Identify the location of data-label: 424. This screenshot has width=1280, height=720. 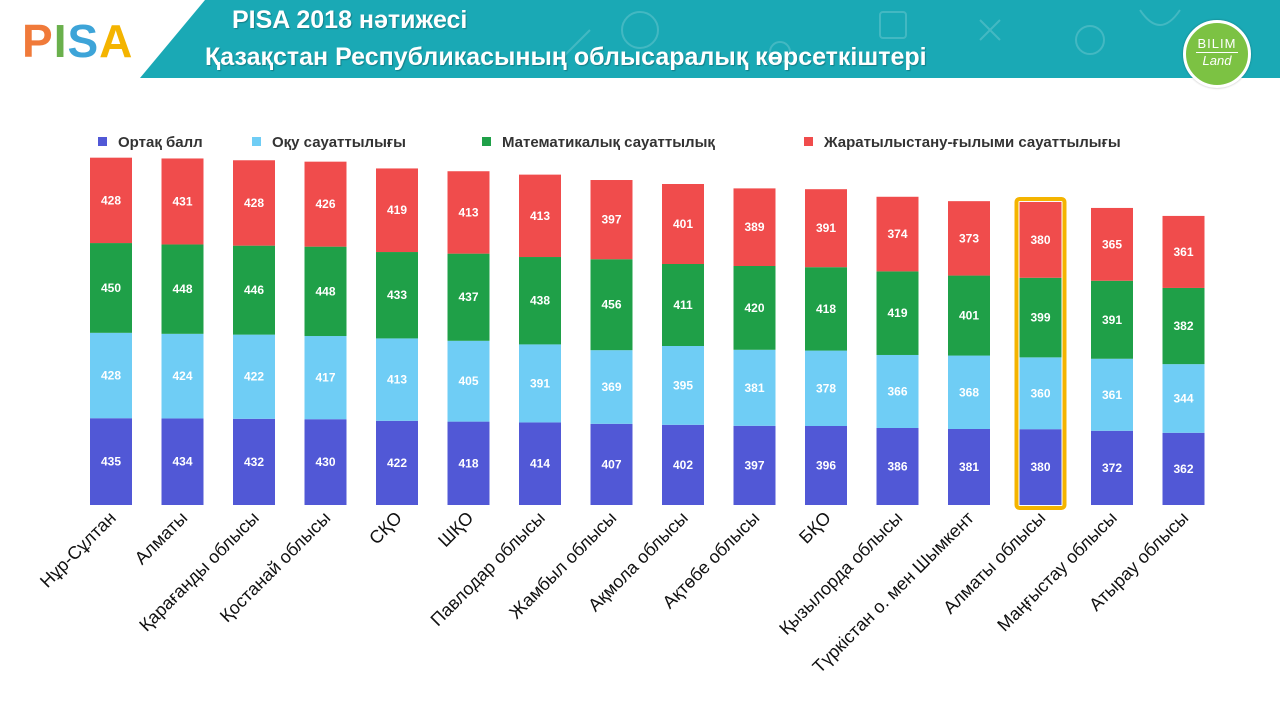
(182, 376).